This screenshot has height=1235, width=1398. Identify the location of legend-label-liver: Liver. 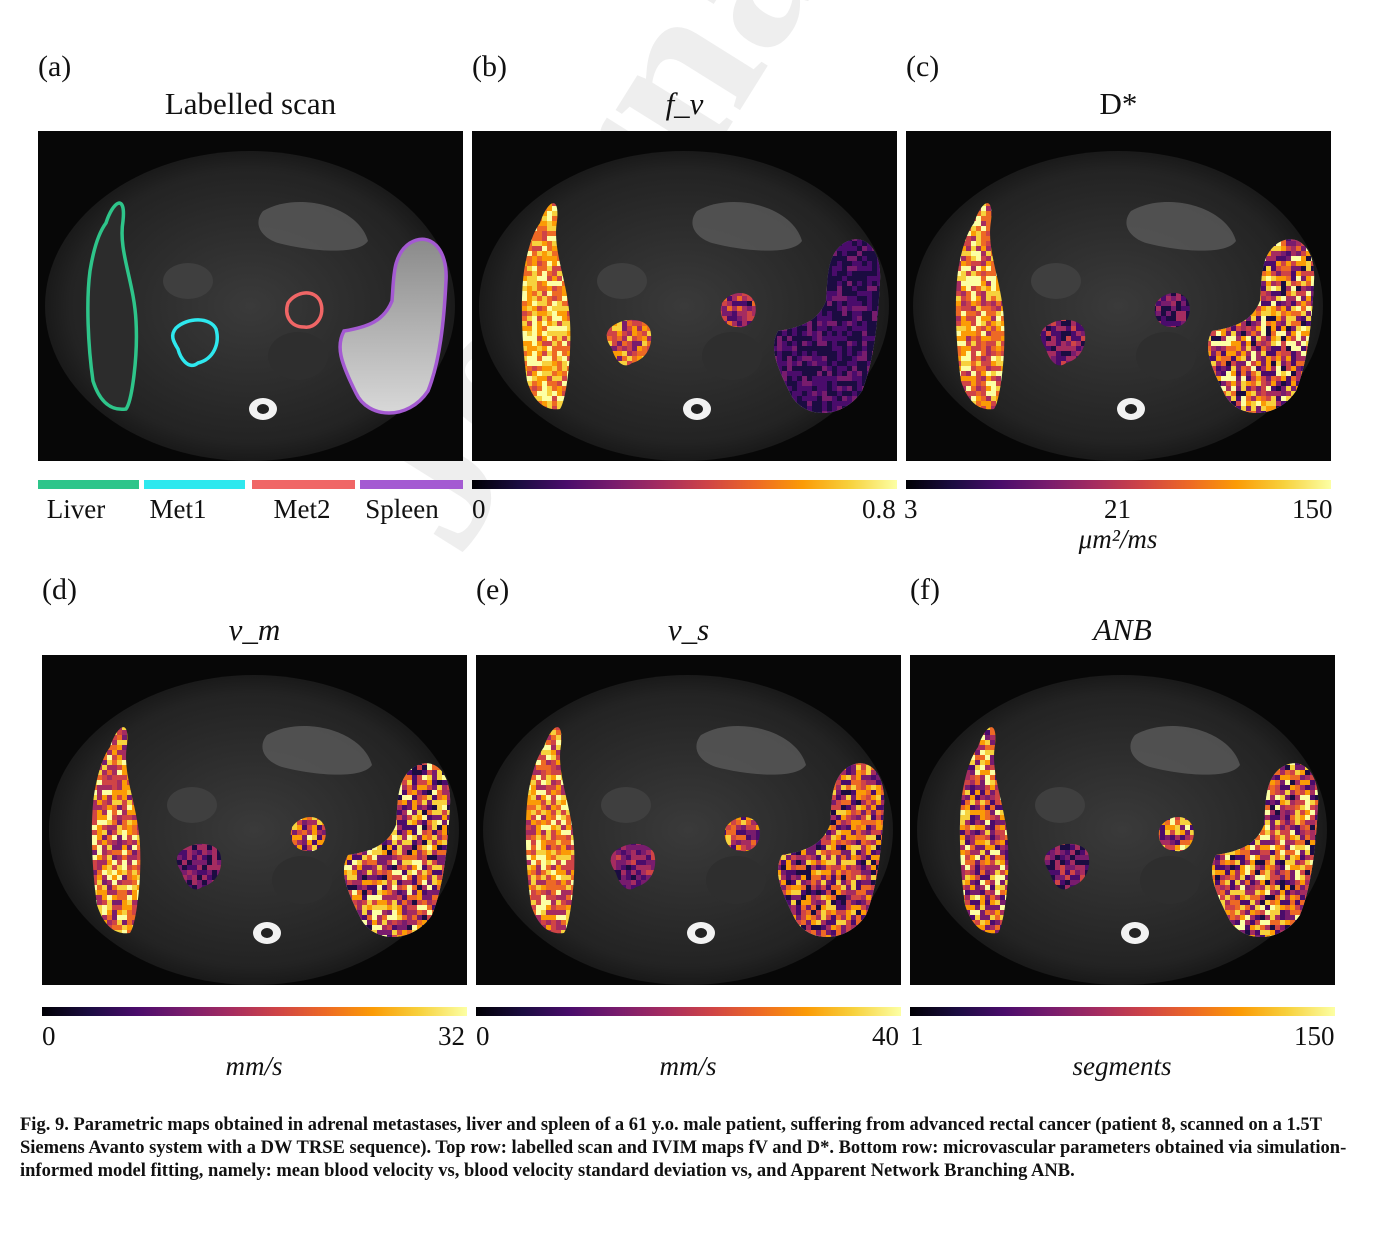
(76, 509).